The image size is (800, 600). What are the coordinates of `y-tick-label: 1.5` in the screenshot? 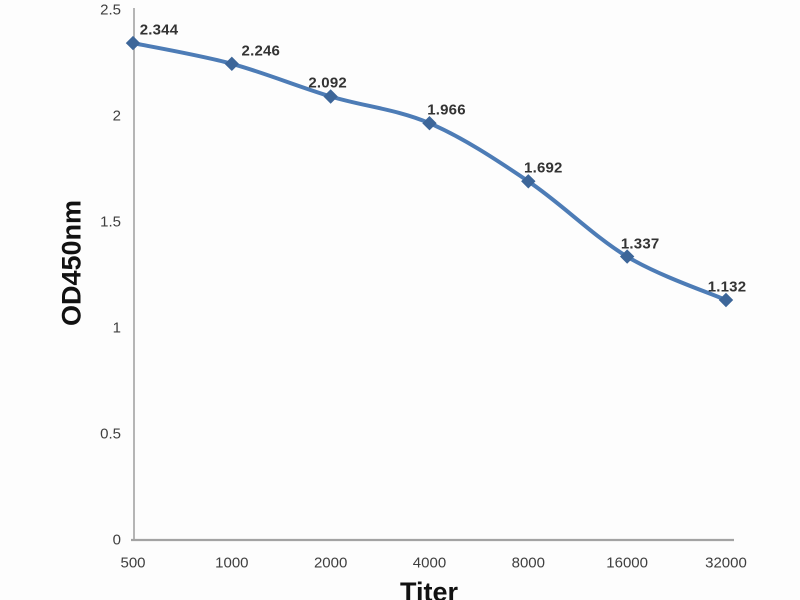 It's located at (110, 222).